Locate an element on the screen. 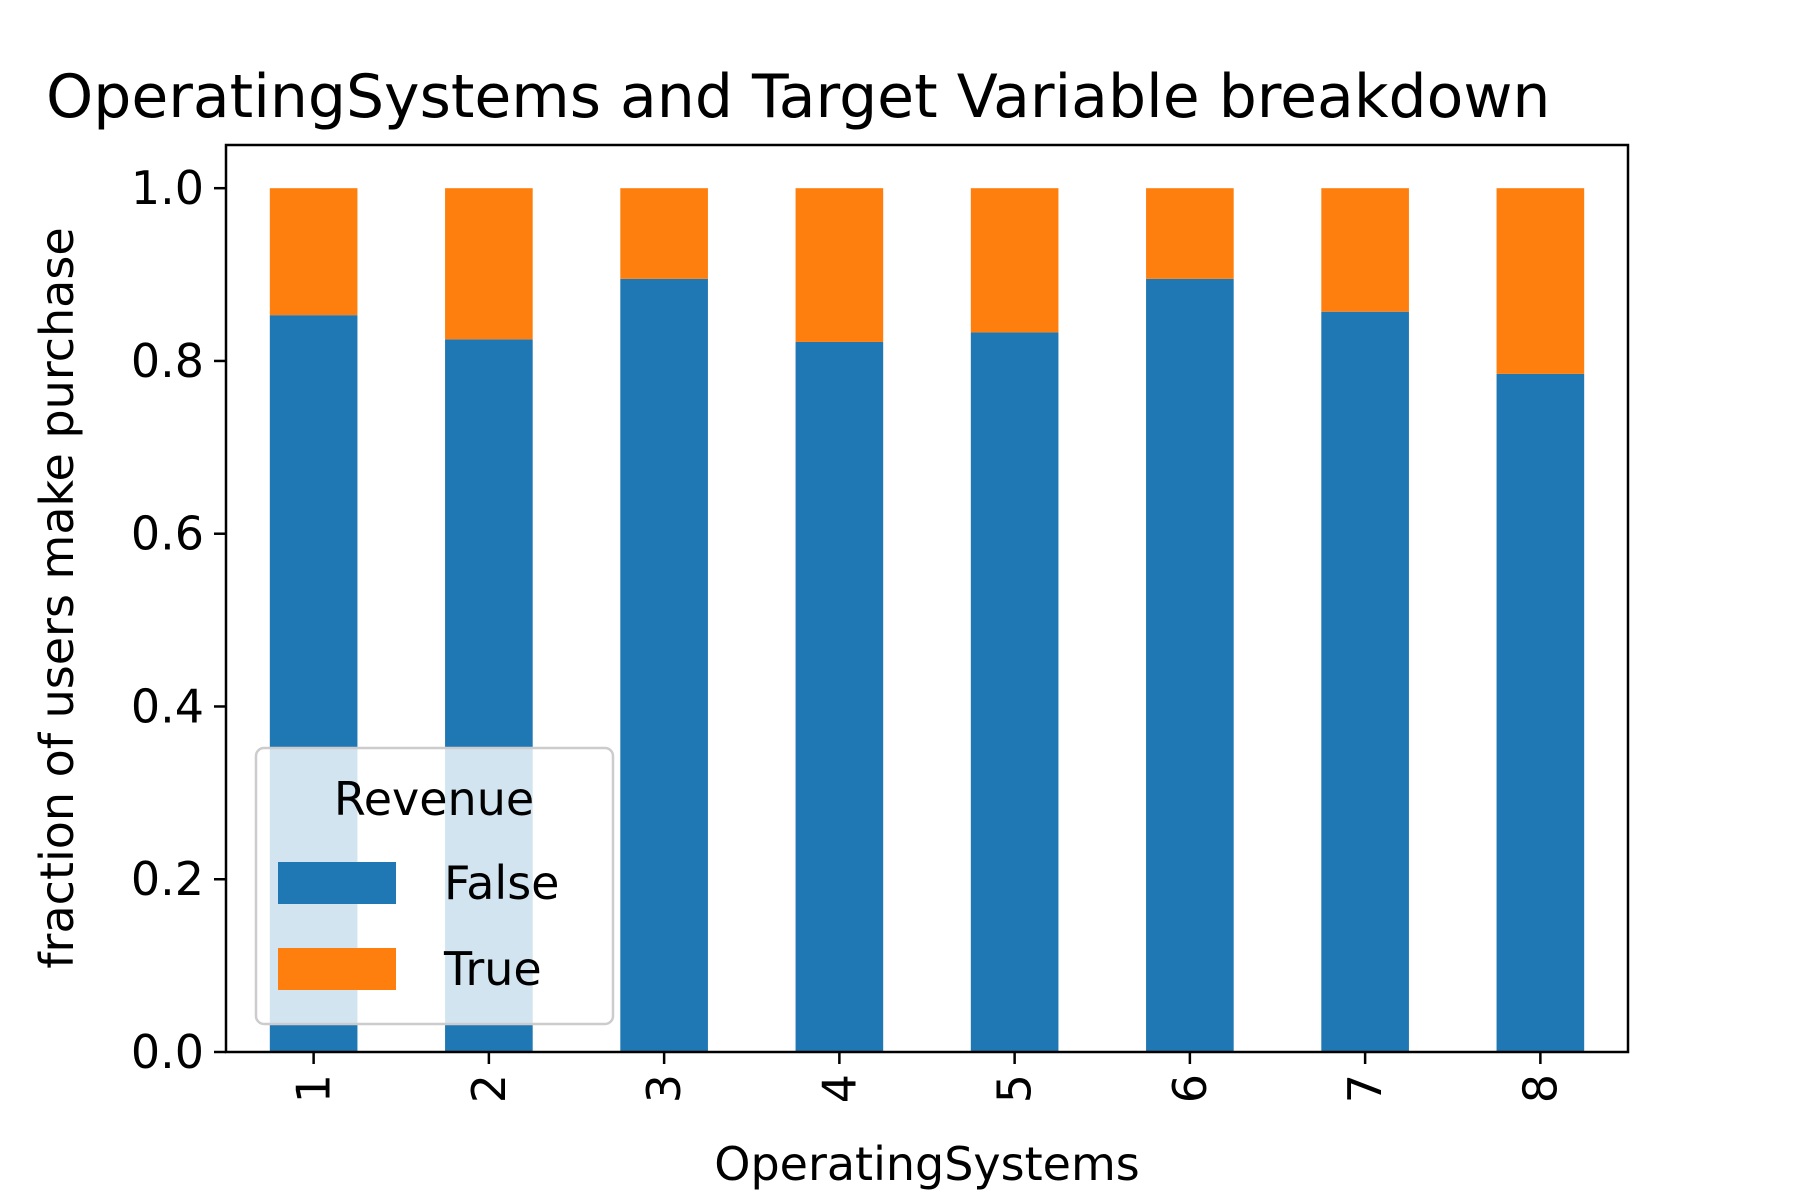 This screenshot has width=1800, height=1200. x-axis-label: OperatingSystems is located at coordinates (926, 1164).